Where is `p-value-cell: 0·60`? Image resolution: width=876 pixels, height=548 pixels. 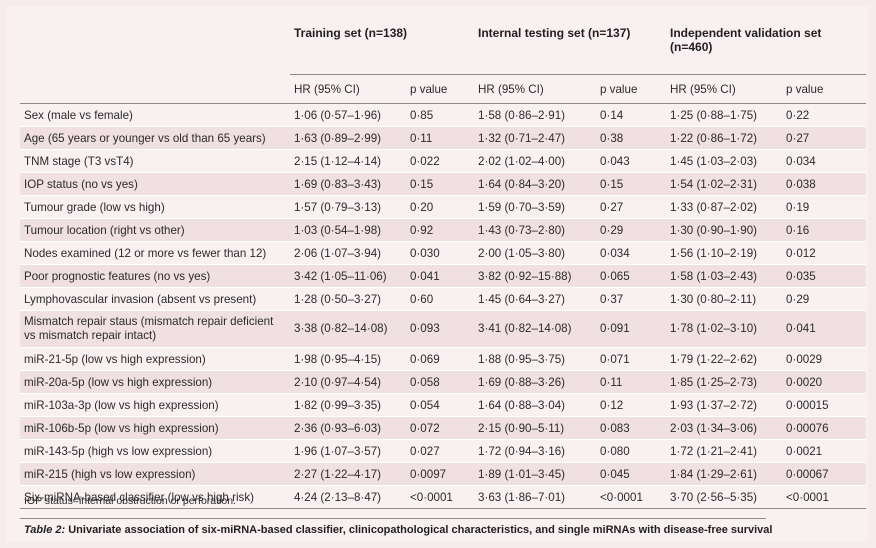 p-value-cell: 0·60 is located at coordinates (440, 299).